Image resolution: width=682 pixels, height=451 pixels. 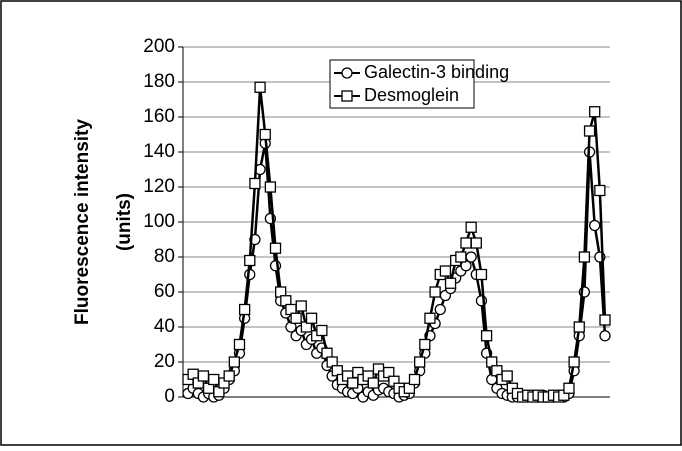 I want to click on y-tick-label: 0, so click(x=169, y=396).